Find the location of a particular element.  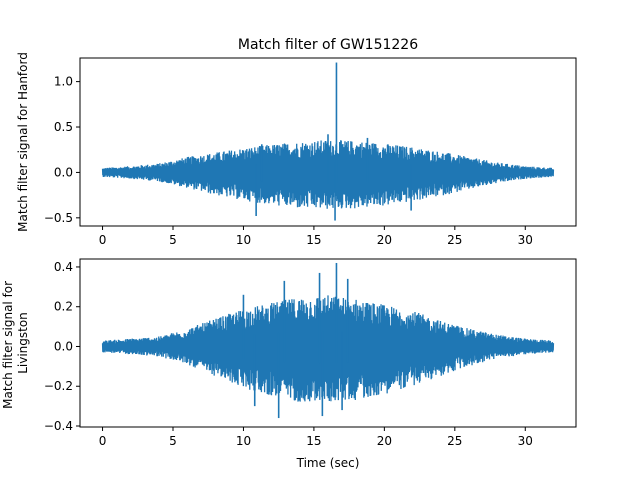

livingston-y-axis-label-line-2: Livingston is located at coordinates (23, 343).